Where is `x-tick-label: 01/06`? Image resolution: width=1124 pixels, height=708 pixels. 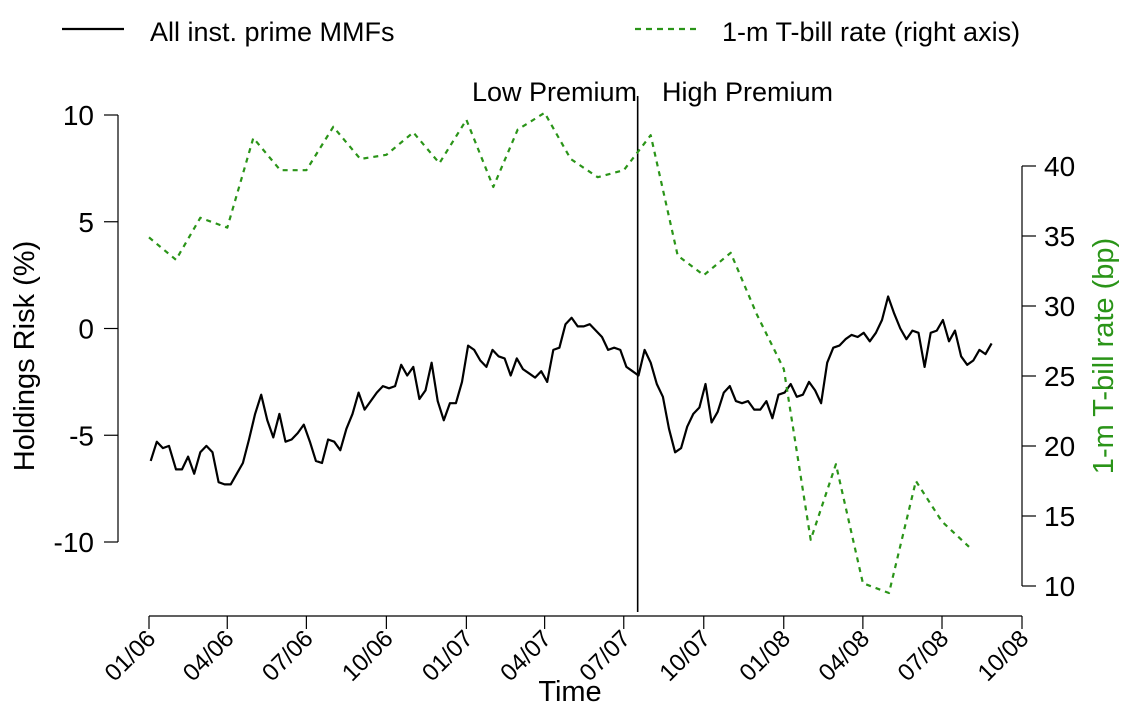 x-tick-label: 01/06 is located at coordinates (131, 656).